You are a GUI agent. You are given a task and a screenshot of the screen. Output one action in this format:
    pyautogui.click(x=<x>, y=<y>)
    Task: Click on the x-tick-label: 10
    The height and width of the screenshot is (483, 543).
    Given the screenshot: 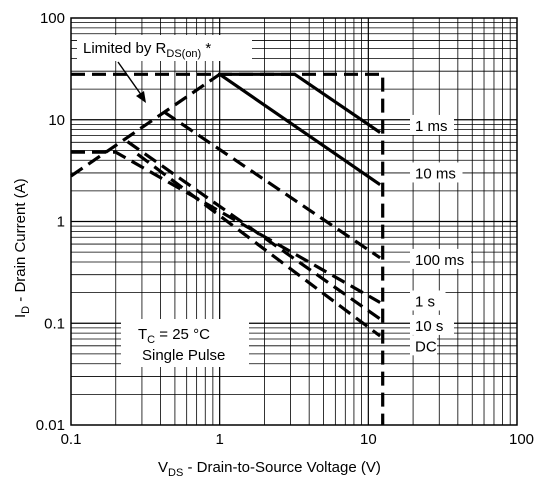 What is the action you would take?
    pyautogui.click(x=368, y=439)
    